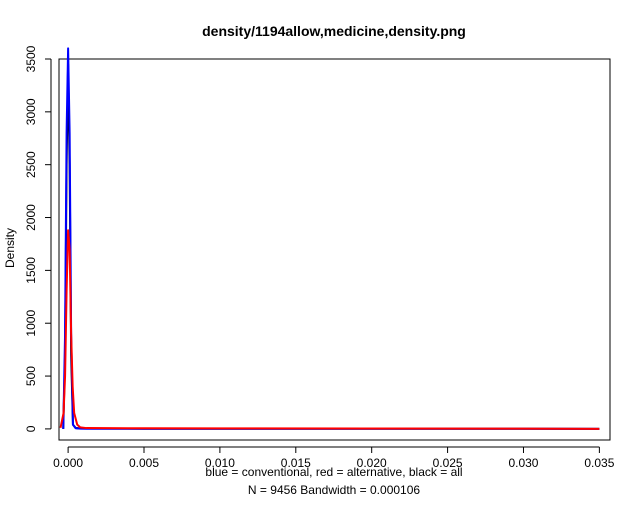 The width and height of the screenshot is (640, 512). What do you see at coordinates (31, 164) in the screenshot?
I see `y-tick-label: 2500` at bounding box center [31, 164].